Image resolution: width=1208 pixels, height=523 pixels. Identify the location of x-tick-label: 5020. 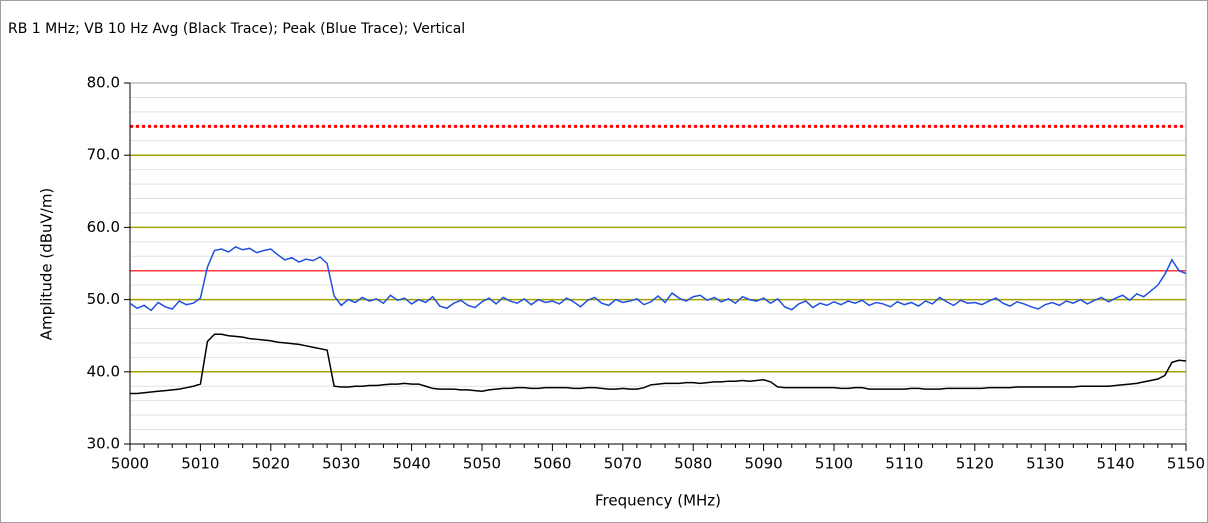
(271, 464).